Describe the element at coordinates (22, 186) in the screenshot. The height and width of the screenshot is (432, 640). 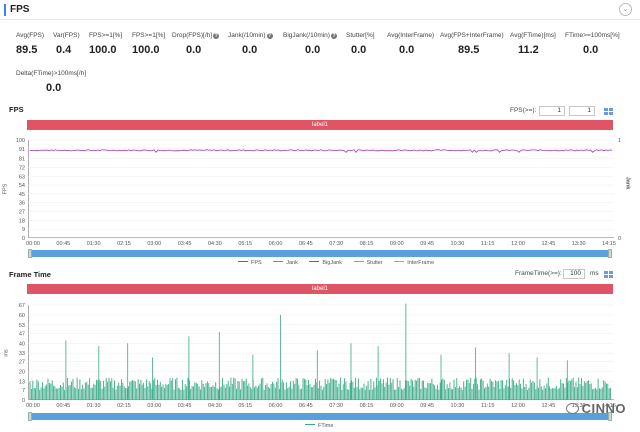
I see `fps-y-tick: 54` at that location.